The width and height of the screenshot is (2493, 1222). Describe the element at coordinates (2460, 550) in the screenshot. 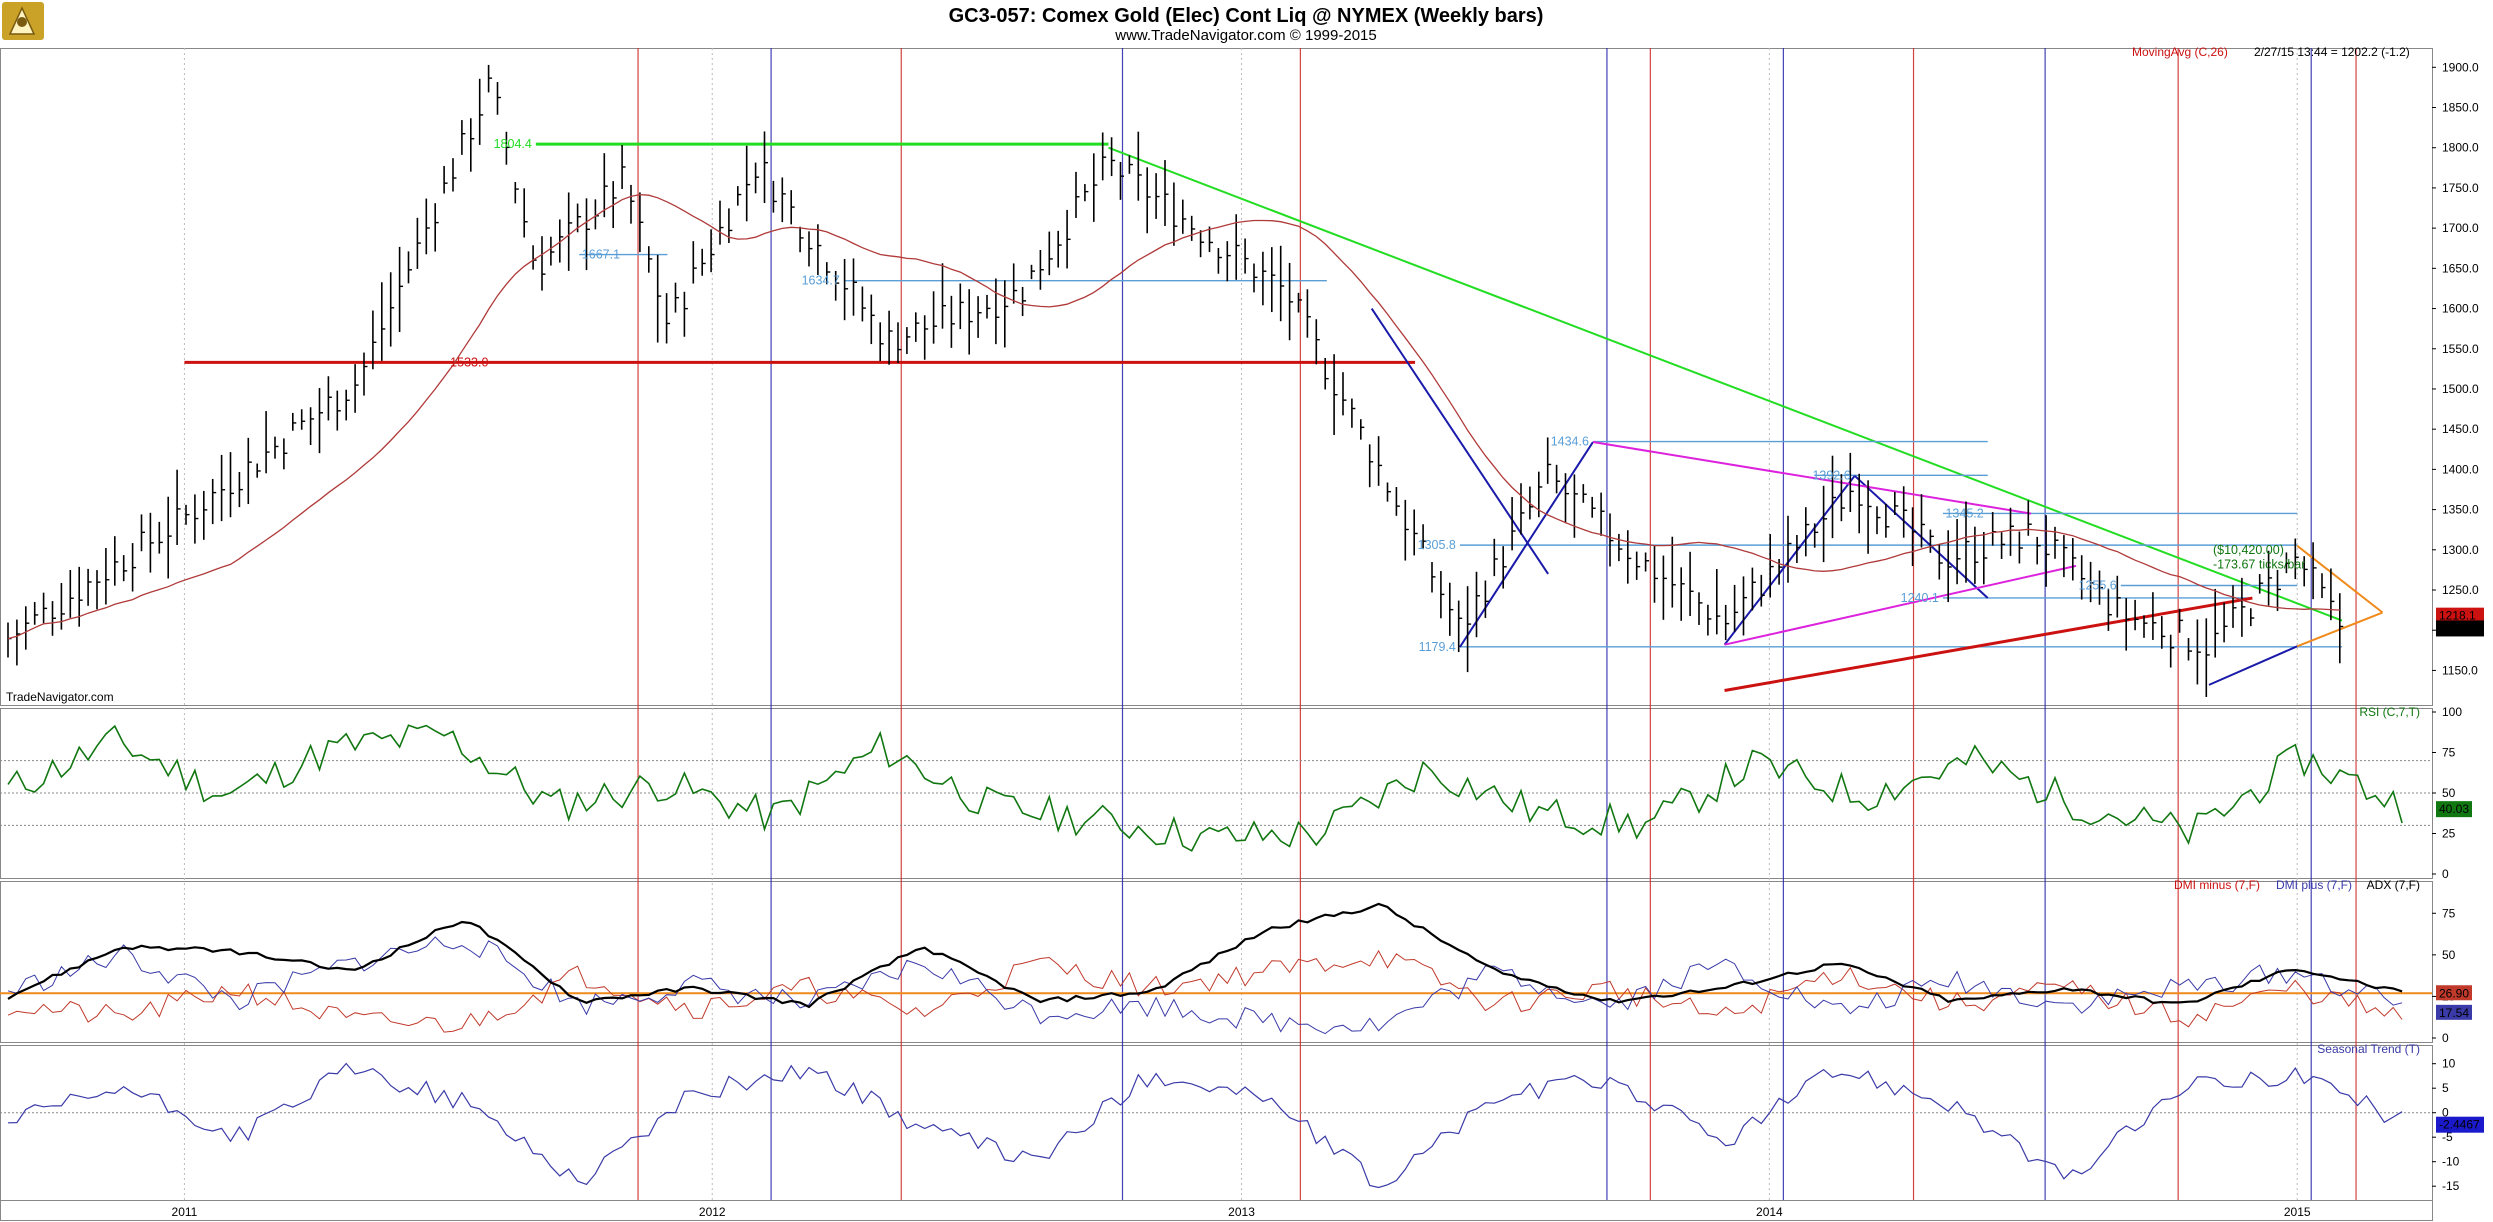

I see `price-tick-label: 1300.0` at that location.